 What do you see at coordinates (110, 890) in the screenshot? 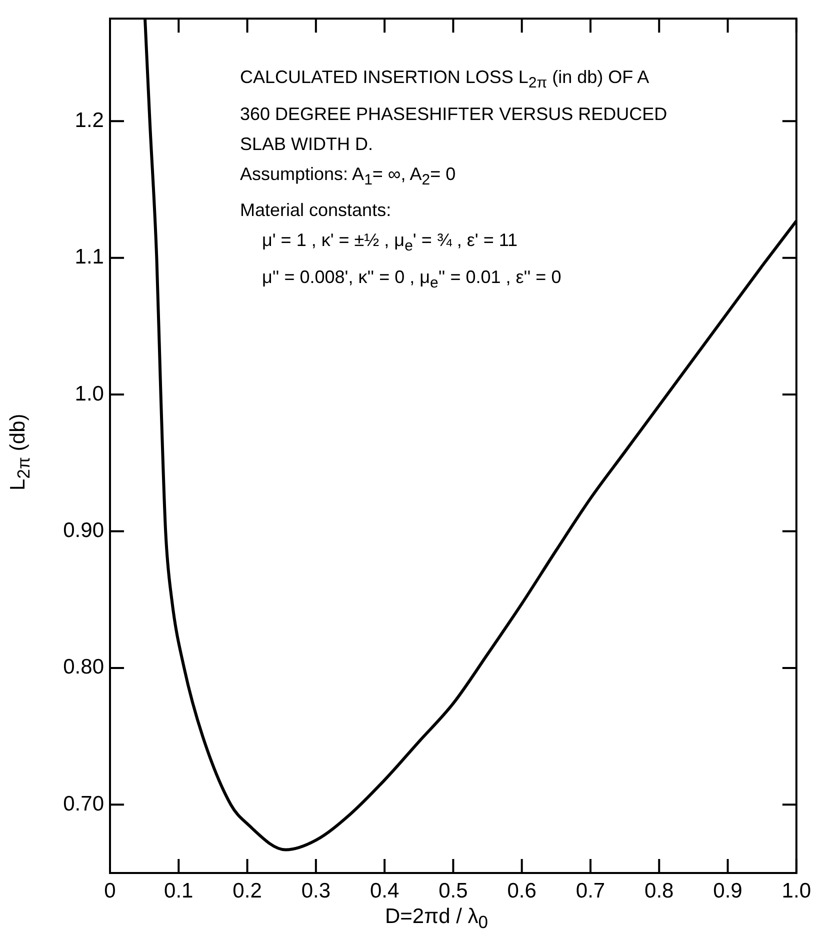
I see `x-tick-label: 0` at bounding box center [110, 890].